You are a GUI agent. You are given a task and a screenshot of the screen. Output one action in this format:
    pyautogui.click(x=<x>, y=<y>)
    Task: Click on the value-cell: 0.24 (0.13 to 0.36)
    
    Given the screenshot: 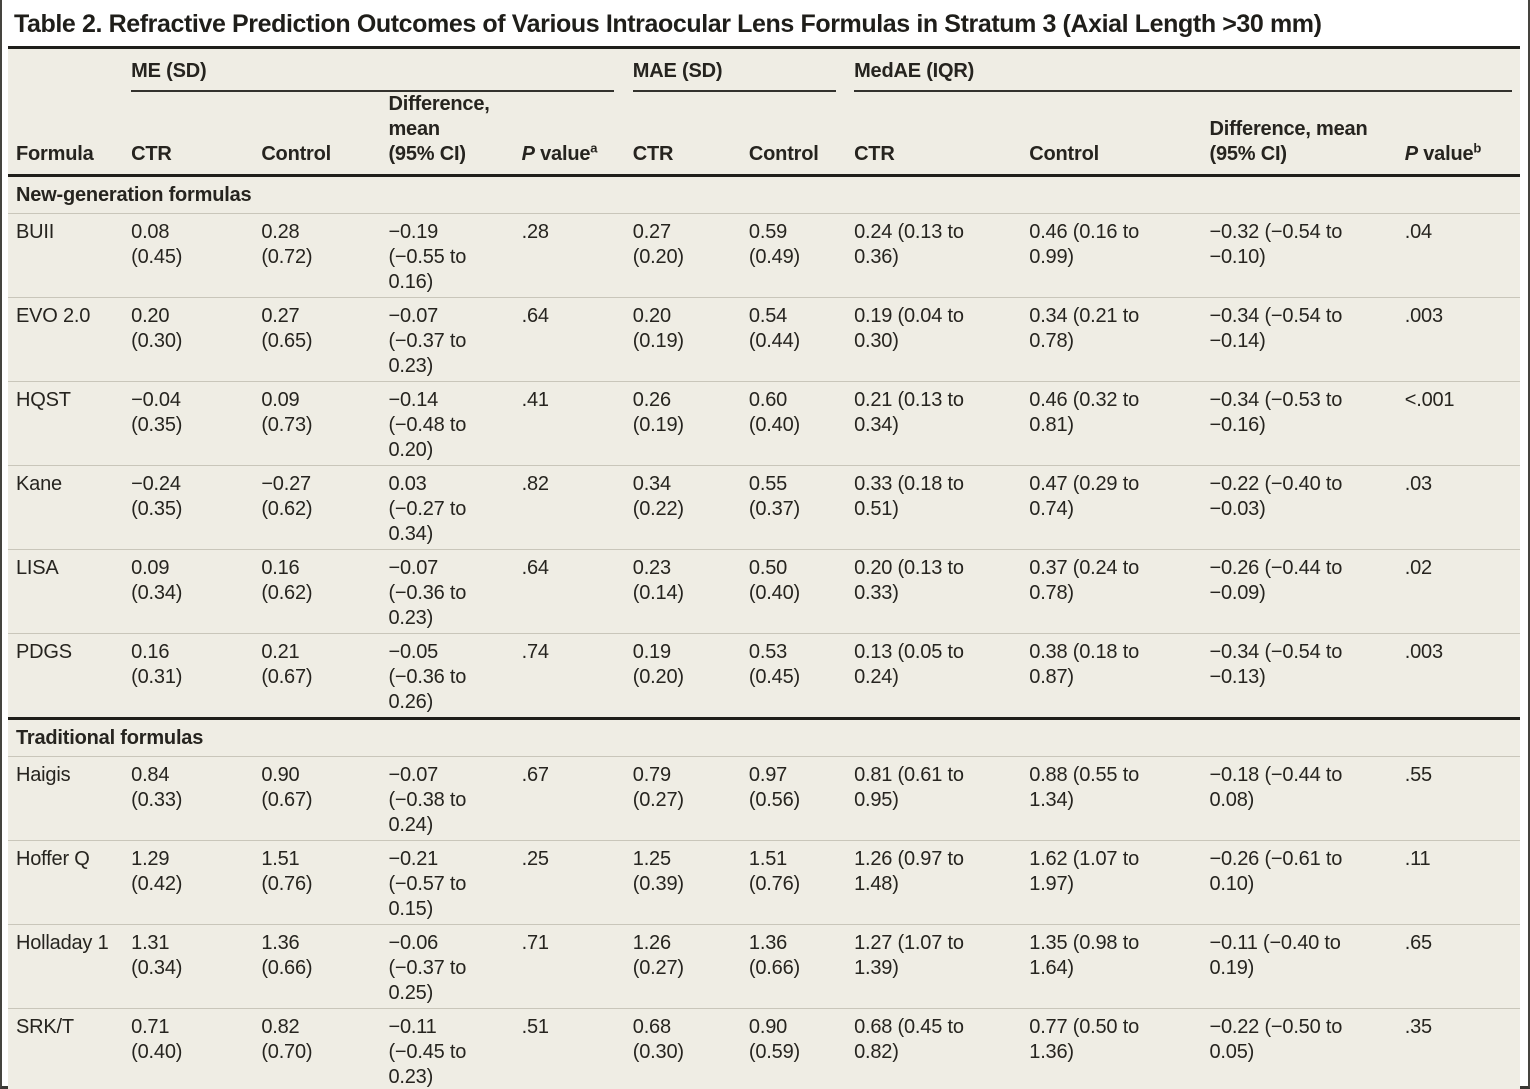 What is the action you would take?
    pyautogui.click(x=942, y=255)
    